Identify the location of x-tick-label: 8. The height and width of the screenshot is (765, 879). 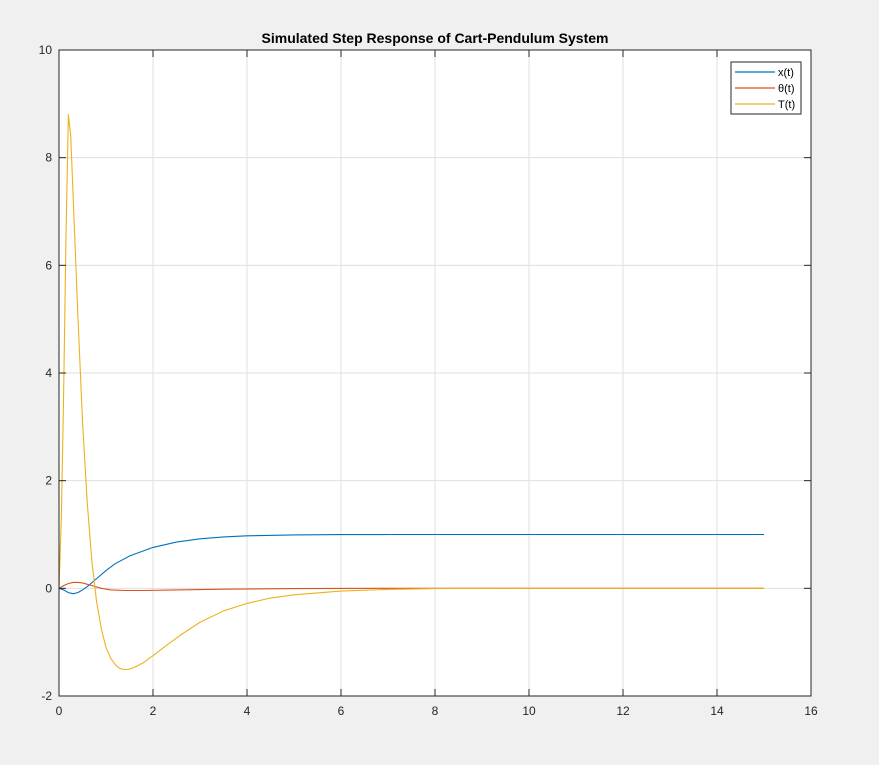
(435, 711).